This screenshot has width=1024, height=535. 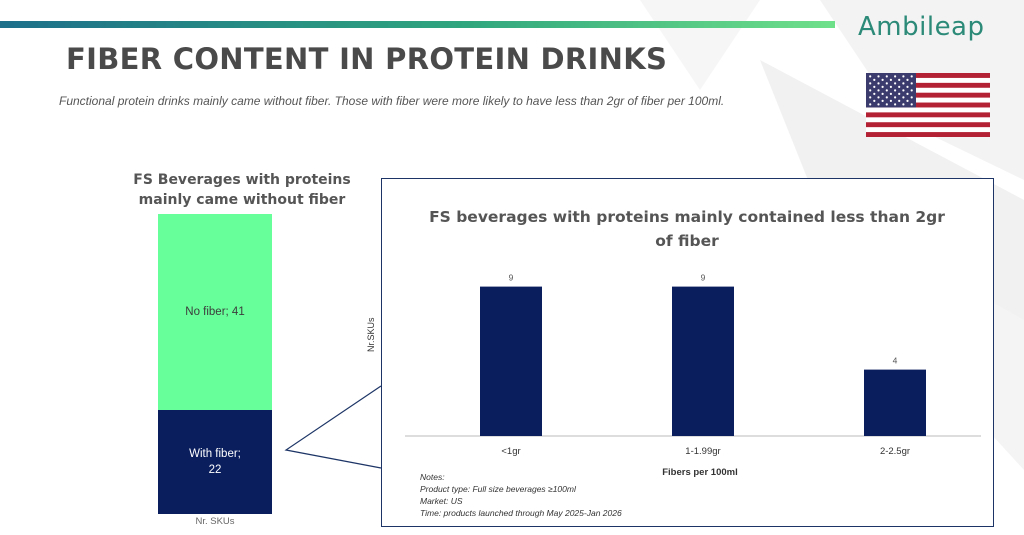 I want to click on y-axis-label: Nr.SKUs, so click(x=371, y=334).